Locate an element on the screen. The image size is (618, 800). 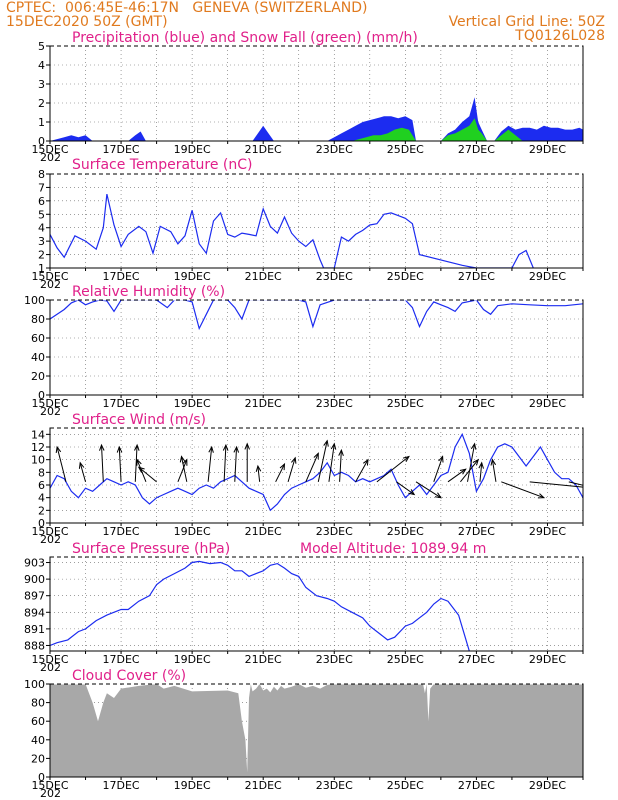
wind-vectors is located at coordinates (324, 469).